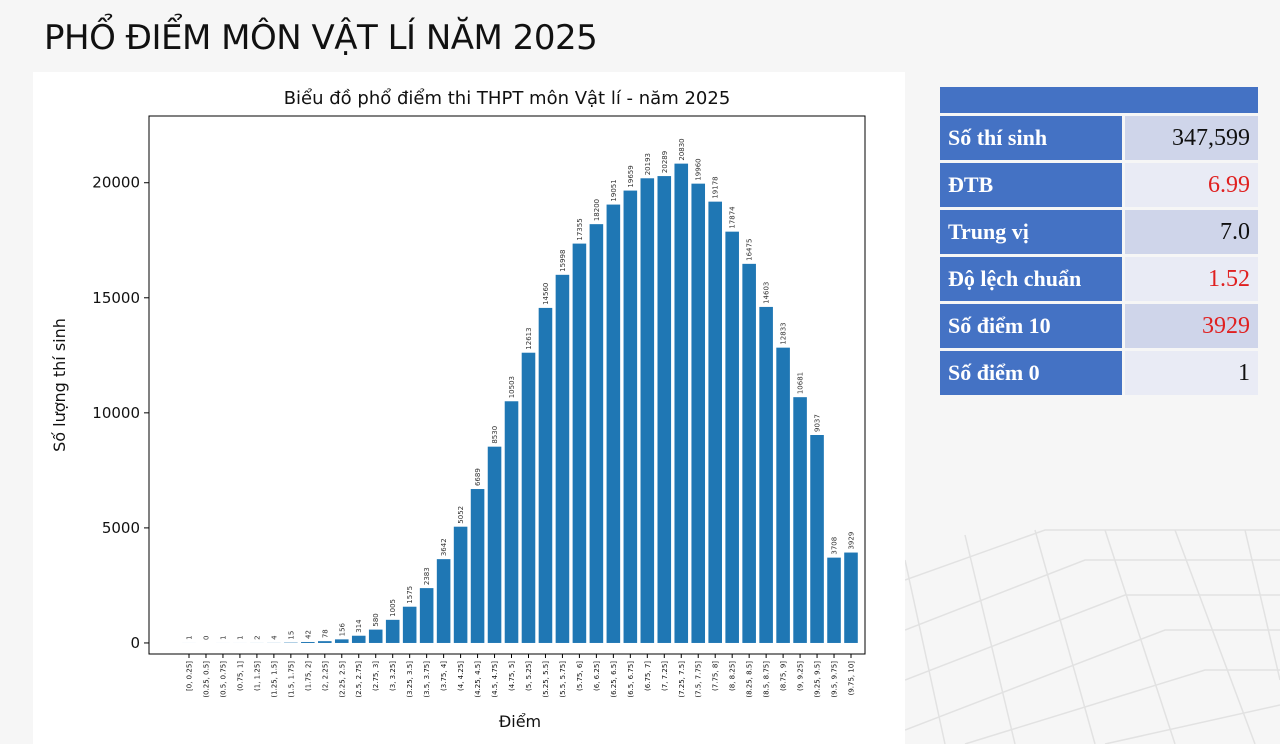 Image resolution: width=1280 pixels, height=744 pixels. Describe the element at coordinates (852, 678) in the screenshot. I see `x-tick-label: (9.75, 10]` at that location.